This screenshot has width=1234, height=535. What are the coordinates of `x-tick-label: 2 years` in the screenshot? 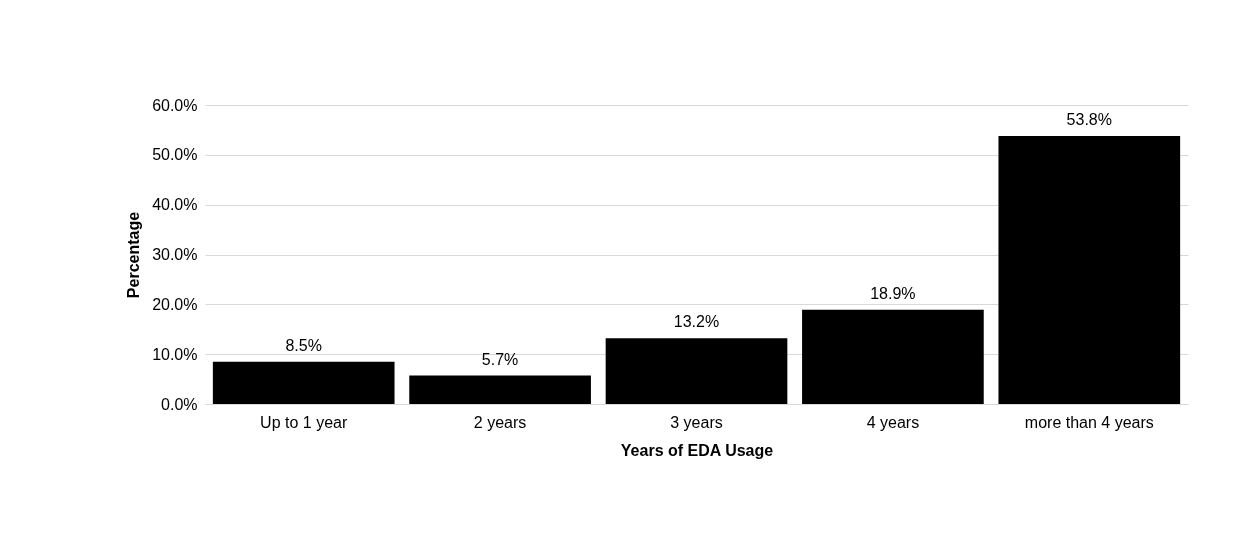 It's located at (500, 422).